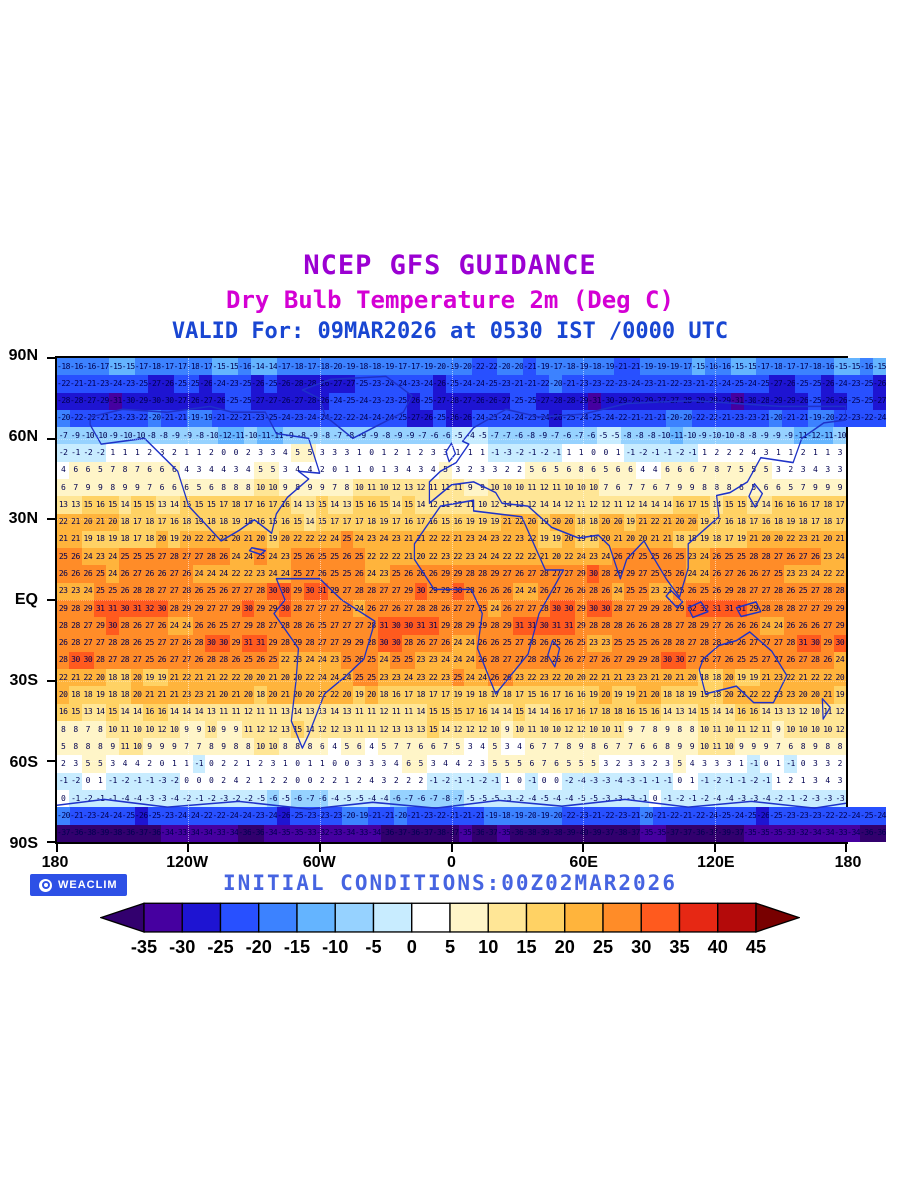  Describe the element at coordinates (89, 401) in the screenshot. I see `temp-value: -27` at that location.